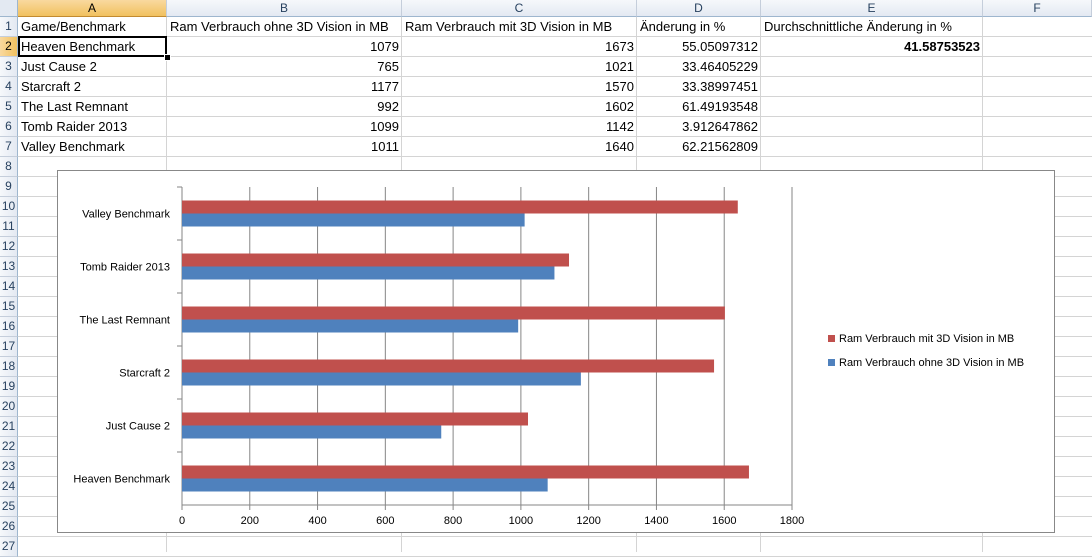 The image size is (1092, 557). I want to click on y-tick-label: Heaven Benchmark, so click(121, 480).